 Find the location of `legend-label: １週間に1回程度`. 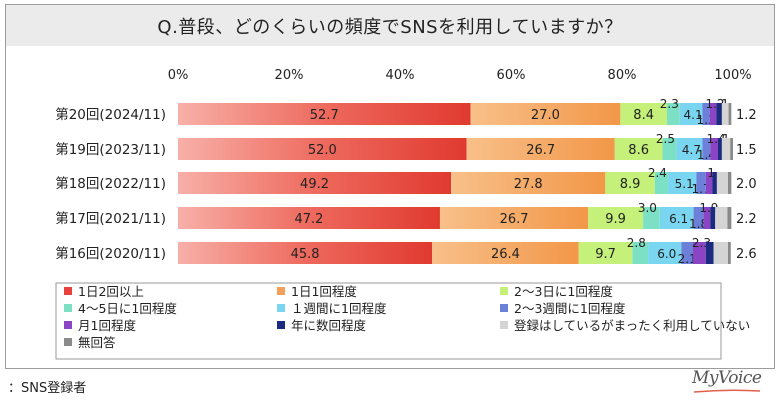

legend-label: １週間に1回程度 is located at coordinates (339, 308).